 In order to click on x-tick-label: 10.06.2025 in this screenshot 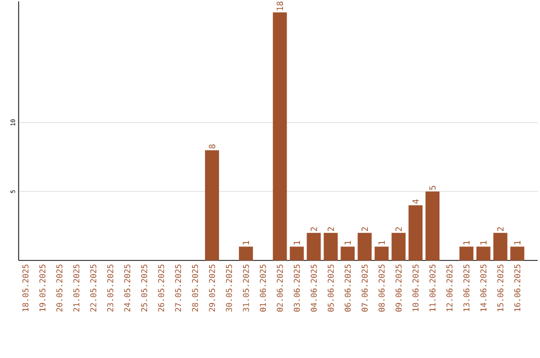, I will do `click(415, 288)`.